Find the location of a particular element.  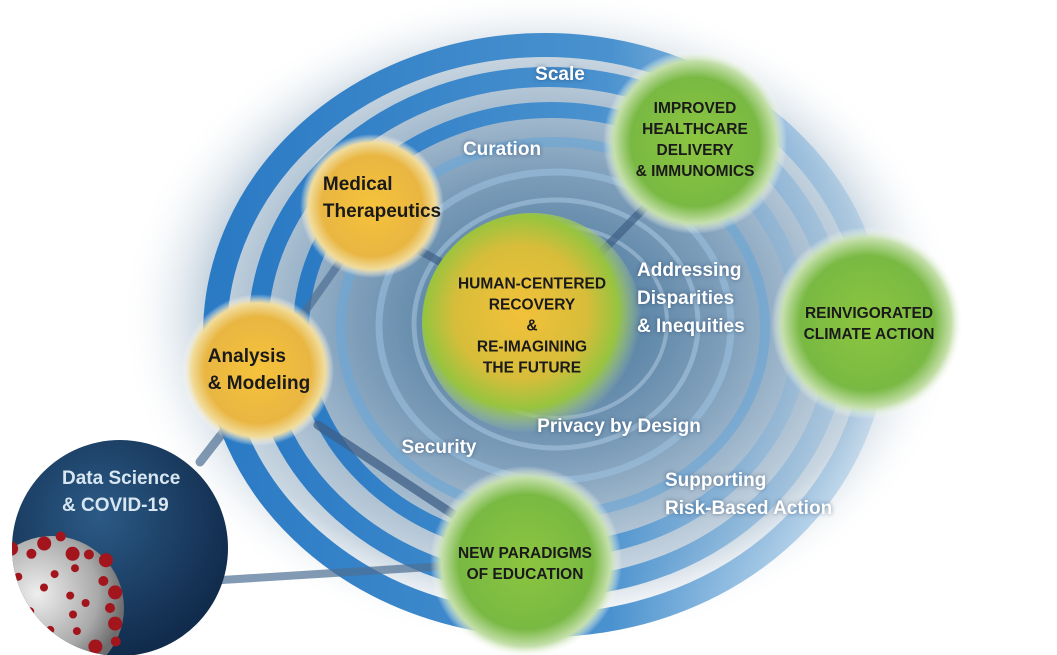

connector-covid-education is located at coordinates (342, 572).